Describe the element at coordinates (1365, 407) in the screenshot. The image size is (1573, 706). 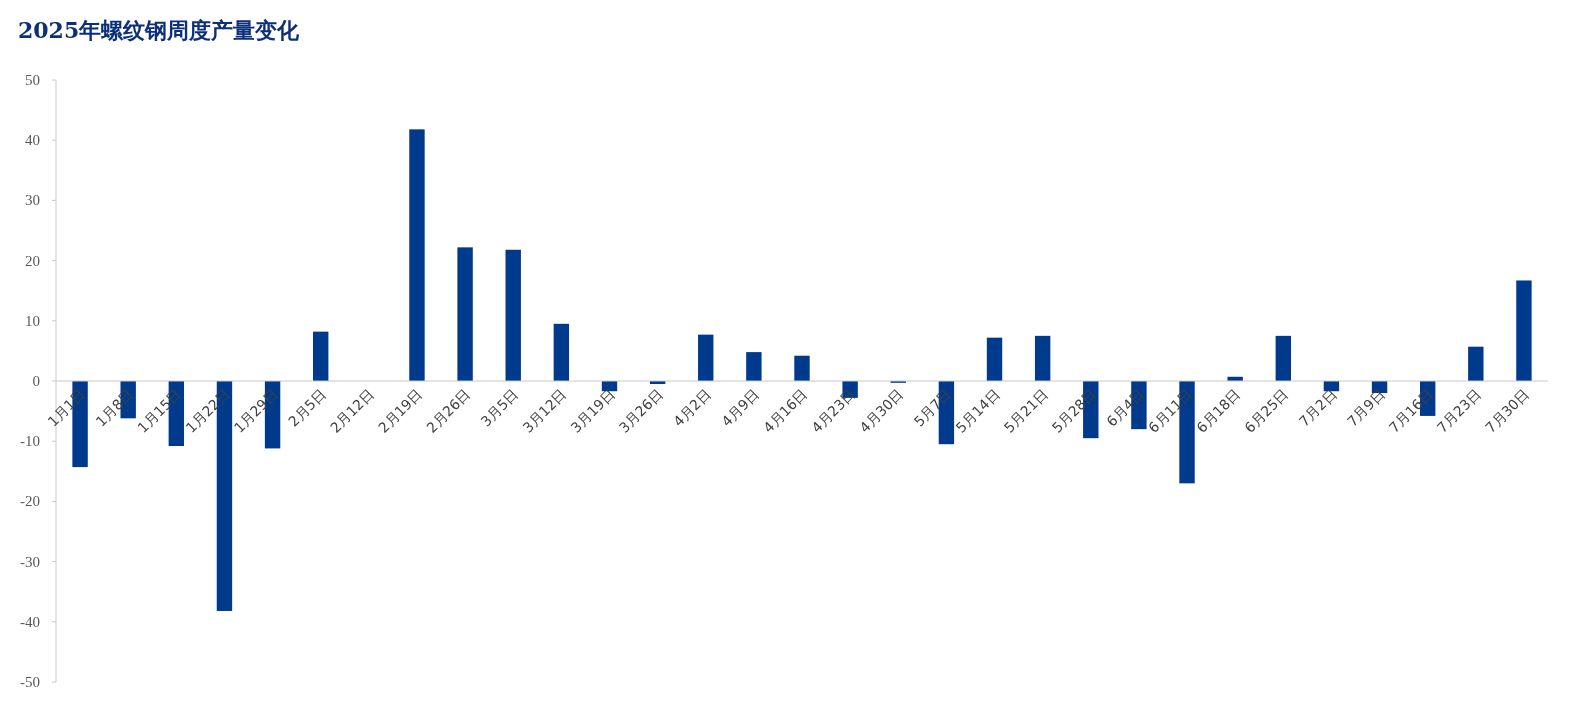
I see `x-tick-label: 7月9日` at that location.